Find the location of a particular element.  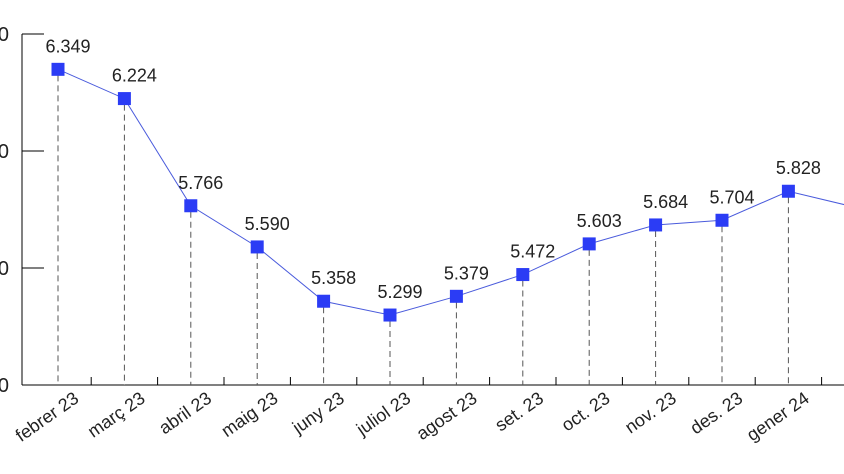

data-label: 5.704 is located at coordinates (731, 197).